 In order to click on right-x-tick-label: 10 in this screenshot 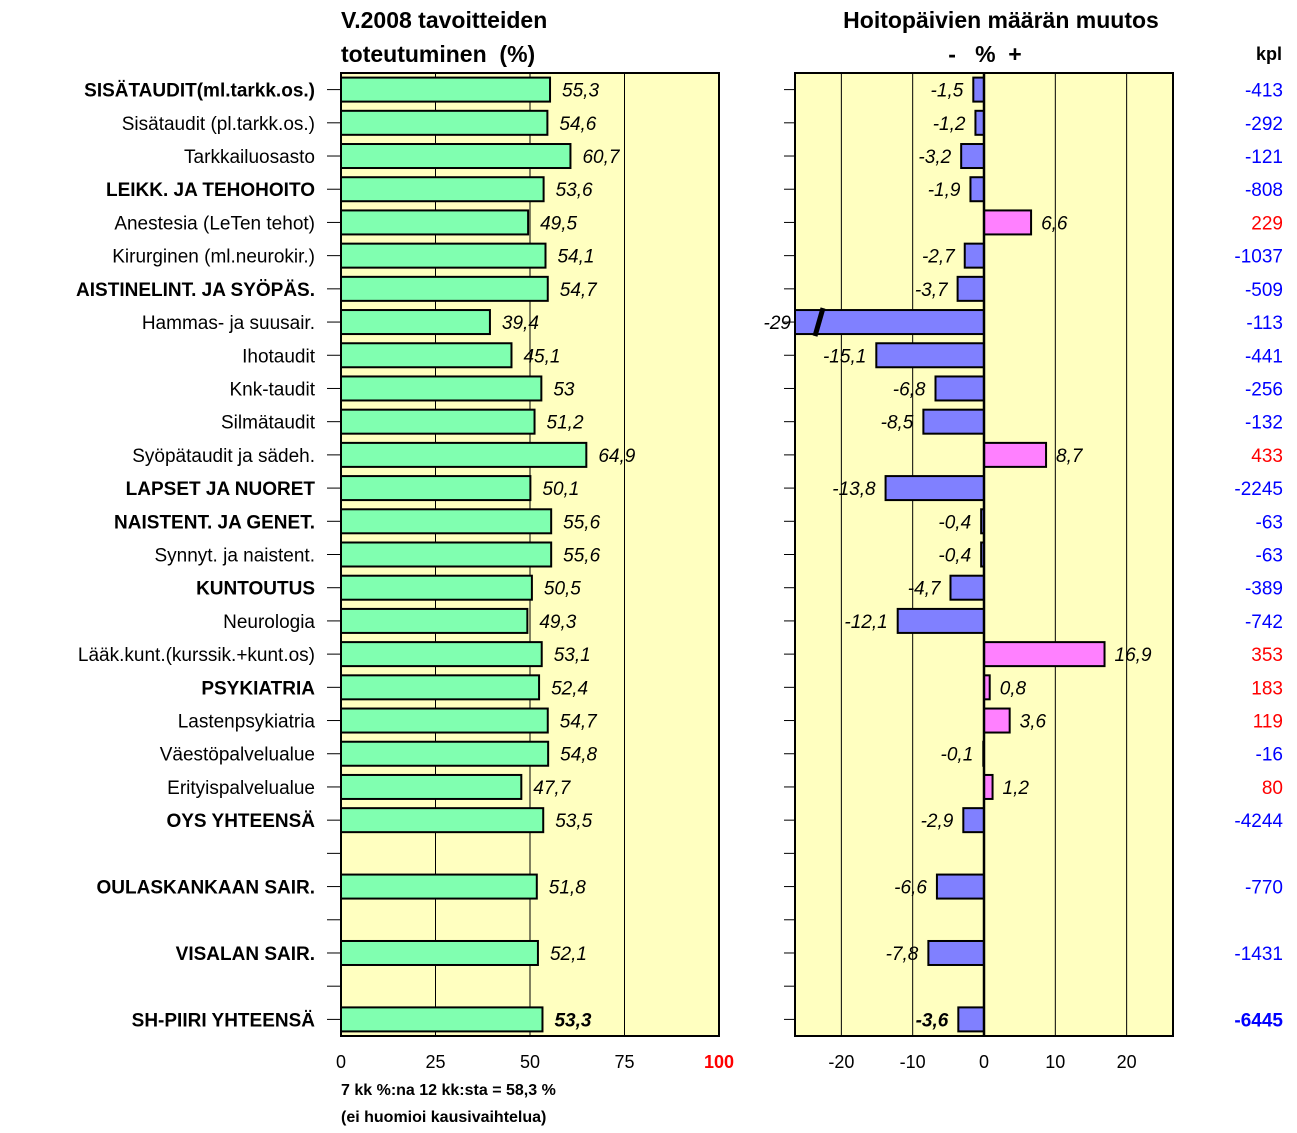, I will do `click(1055, 1062)`.